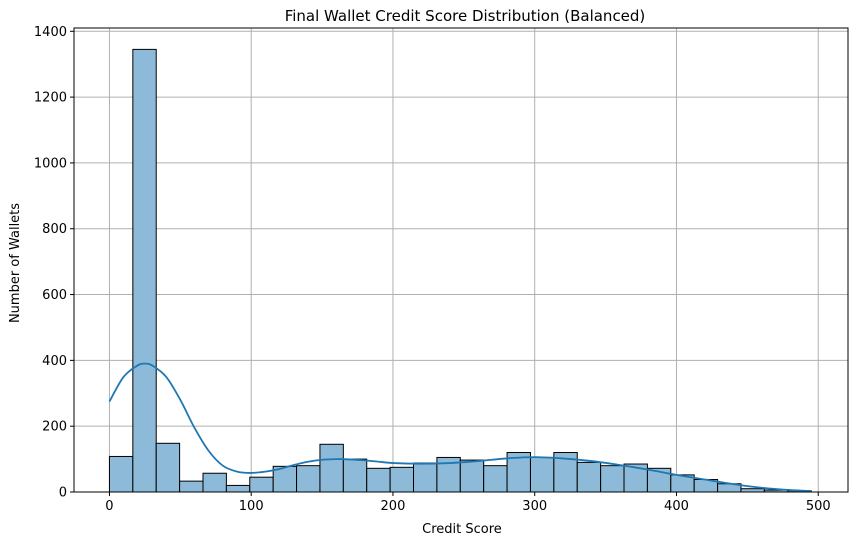  Describe the element at coordinates (54, 361) in the screenshot. I see `y-tick-label: 400` at that location.